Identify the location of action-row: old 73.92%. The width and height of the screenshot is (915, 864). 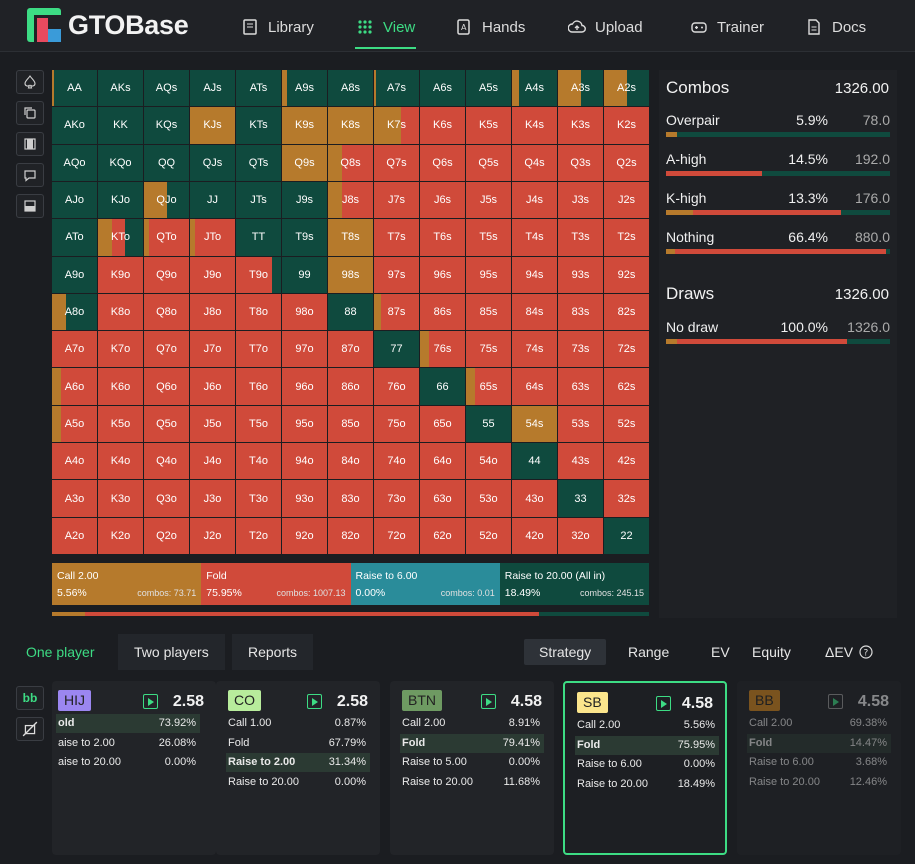
(128, 723).